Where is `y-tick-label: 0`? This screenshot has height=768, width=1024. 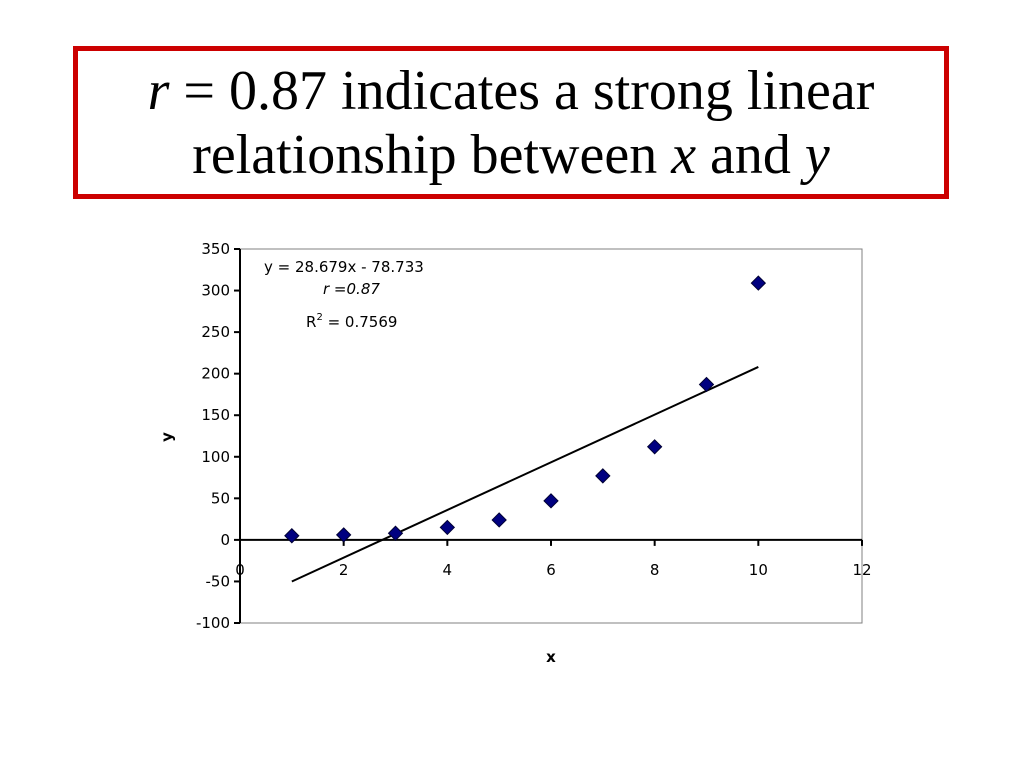
y-tick-label: 0 is located at coordinates (225, 540).